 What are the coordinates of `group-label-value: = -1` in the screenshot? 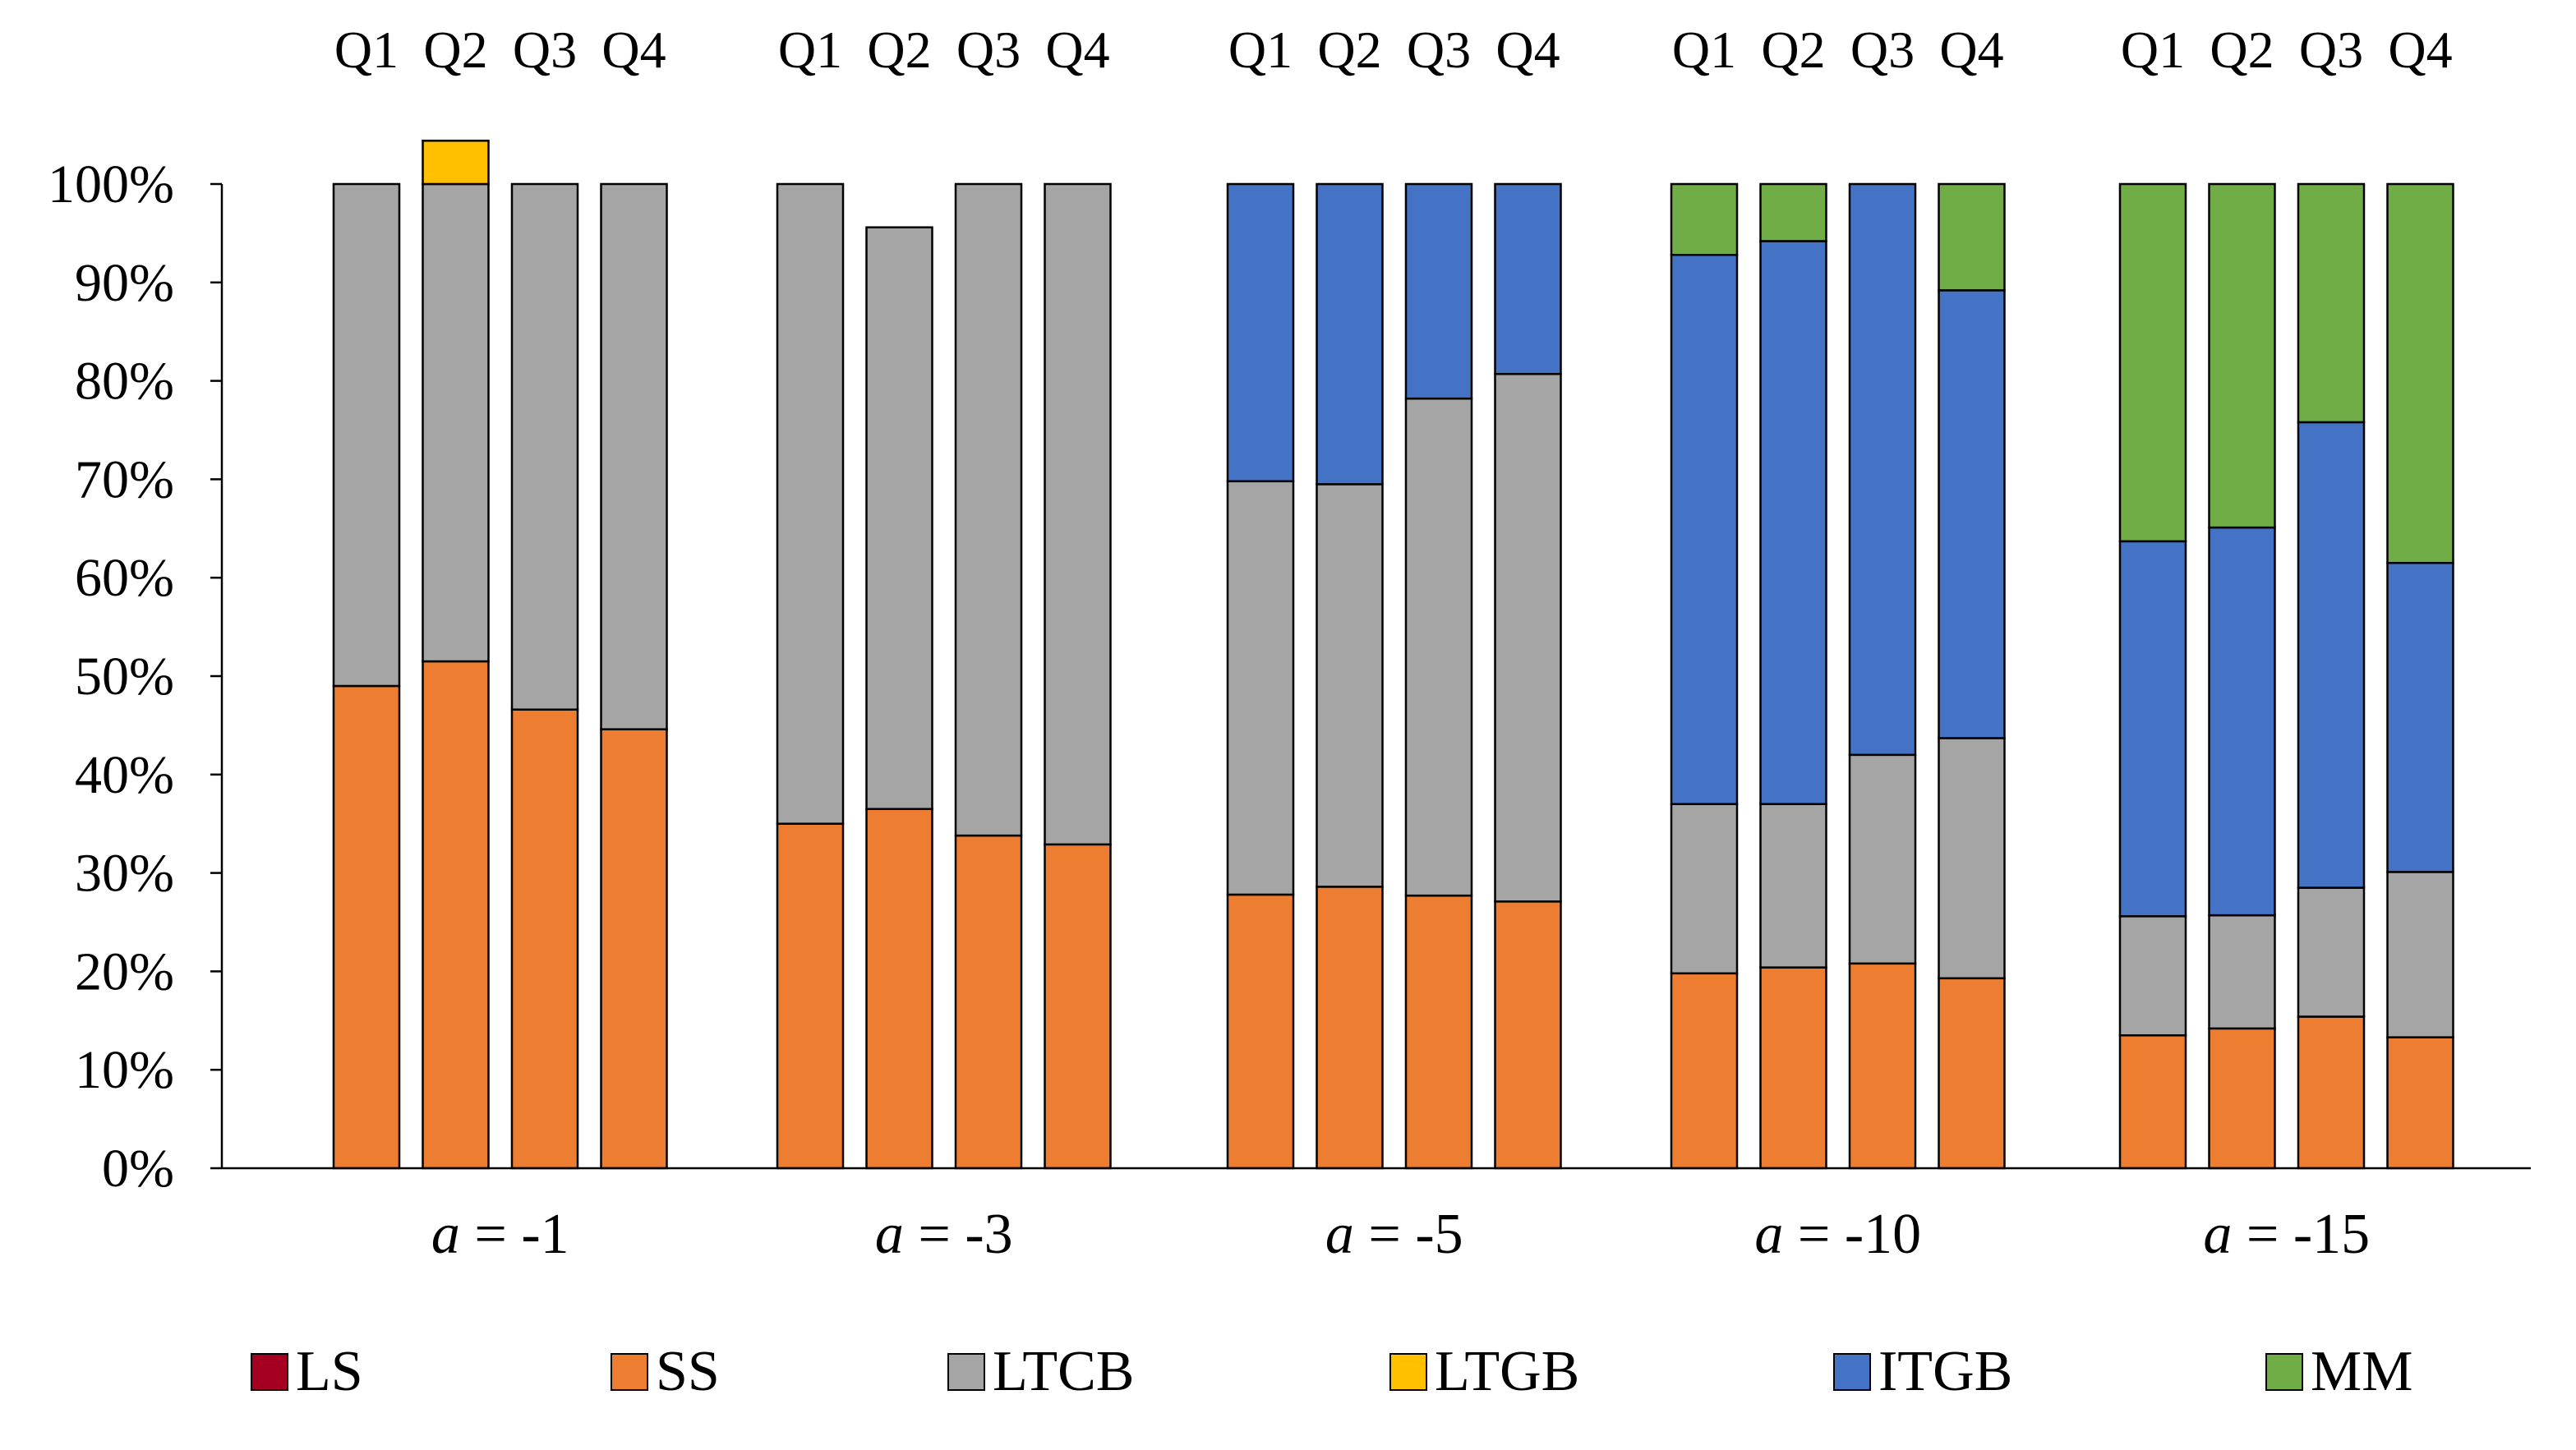 It's located at (514, 1234).